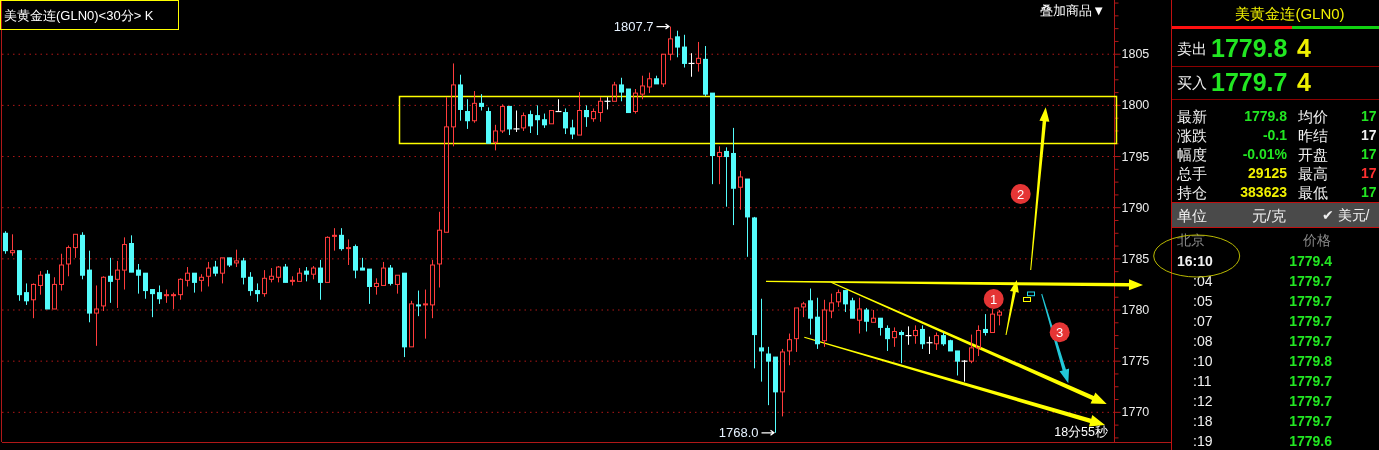 Image resolution: width=1379 pixels, height=450 pixels. Describe the element at coordinates (1192, 154) in the screenshot. I see `text: 幅度` at that location.